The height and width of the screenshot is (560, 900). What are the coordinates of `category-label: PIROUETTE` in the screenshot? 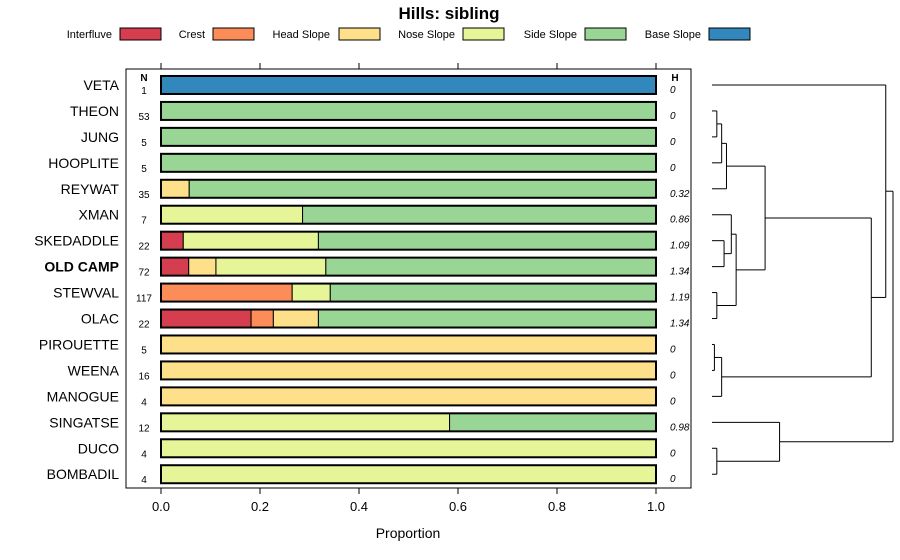 It's located at (79, 344).